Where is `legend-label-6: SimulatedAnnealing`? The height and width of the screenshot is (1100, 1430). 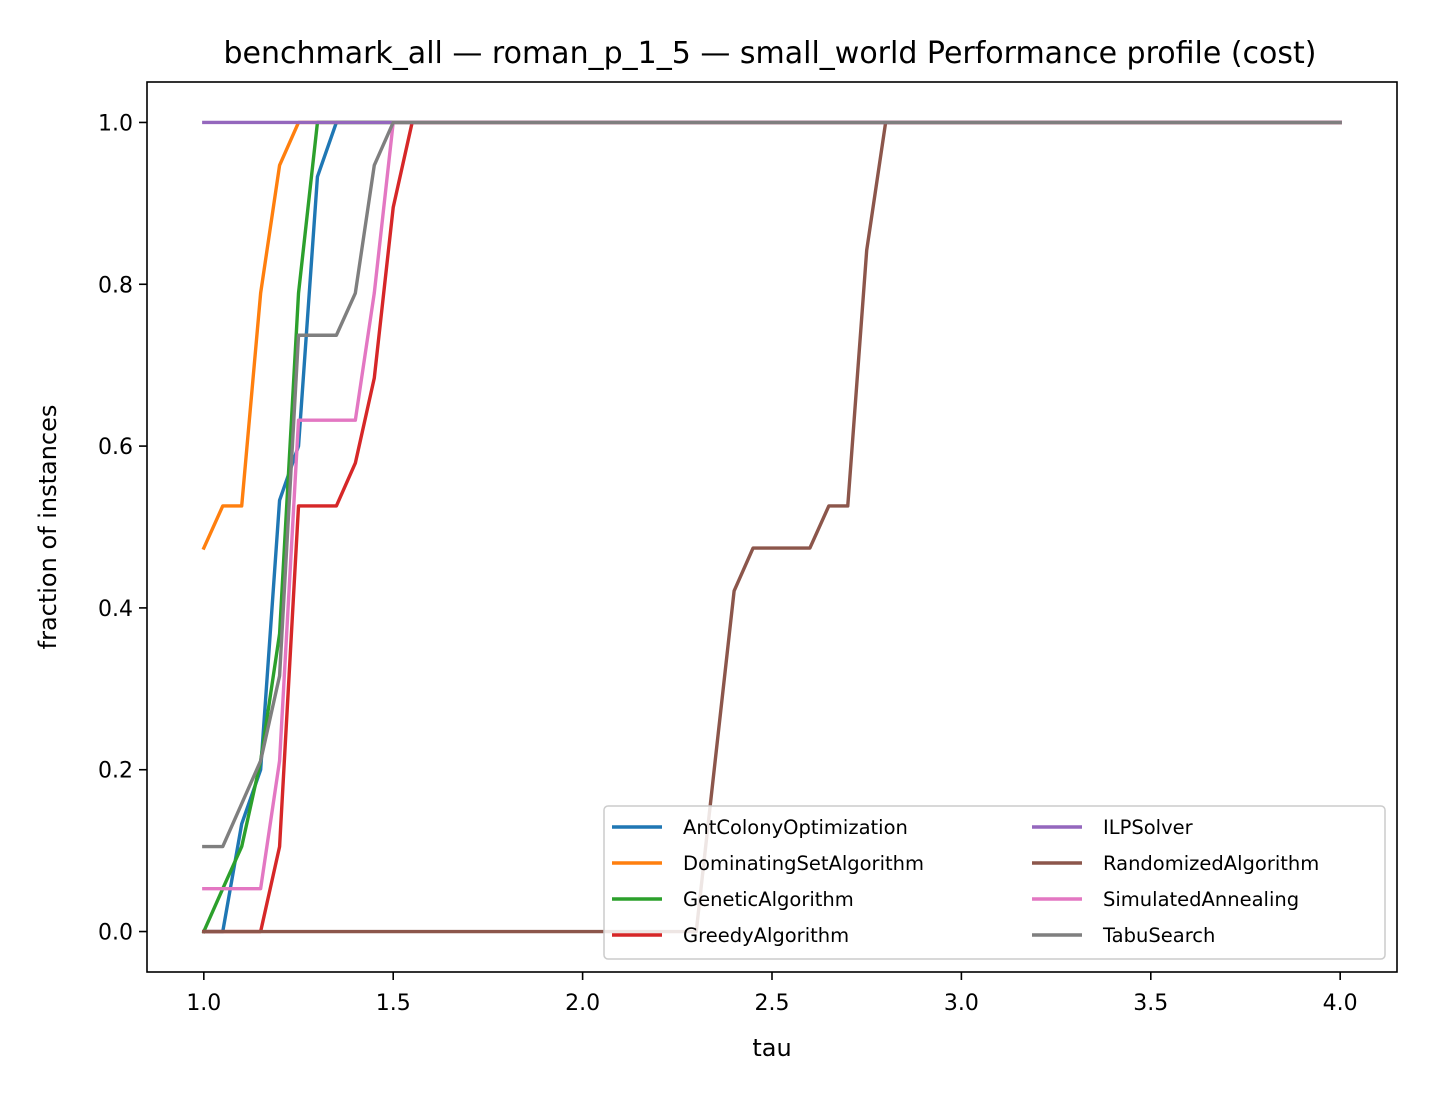
legend-label-6: SimulatedAnnealing is located at coordinates (1201, 899).